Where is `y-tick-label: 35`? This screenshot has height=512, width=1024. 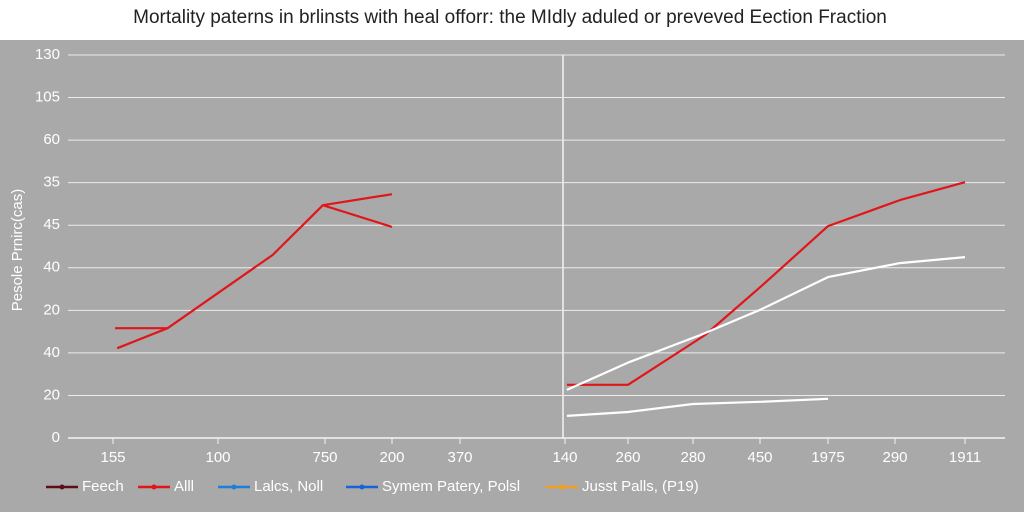 y-tick-label: 35 is located at coordinates (51, 182).